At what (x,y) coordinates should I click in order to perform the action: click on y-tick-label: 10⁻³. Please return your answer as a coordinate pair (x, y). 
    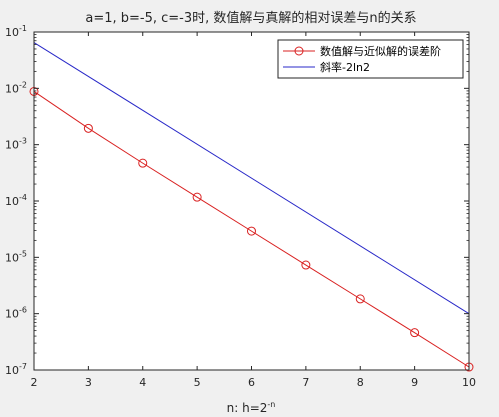
    Looking at the image, I should click on (16, 144).